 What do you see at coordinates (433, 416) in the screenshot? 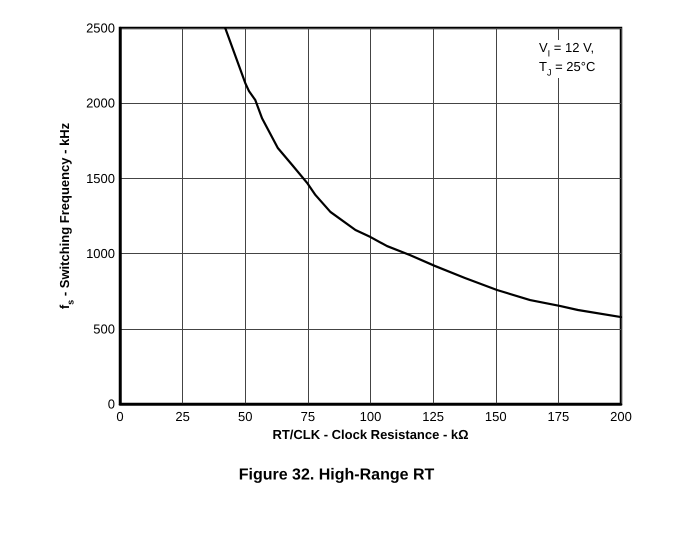
I see `x-tick-label: 125` at bounding box center [433, 416].